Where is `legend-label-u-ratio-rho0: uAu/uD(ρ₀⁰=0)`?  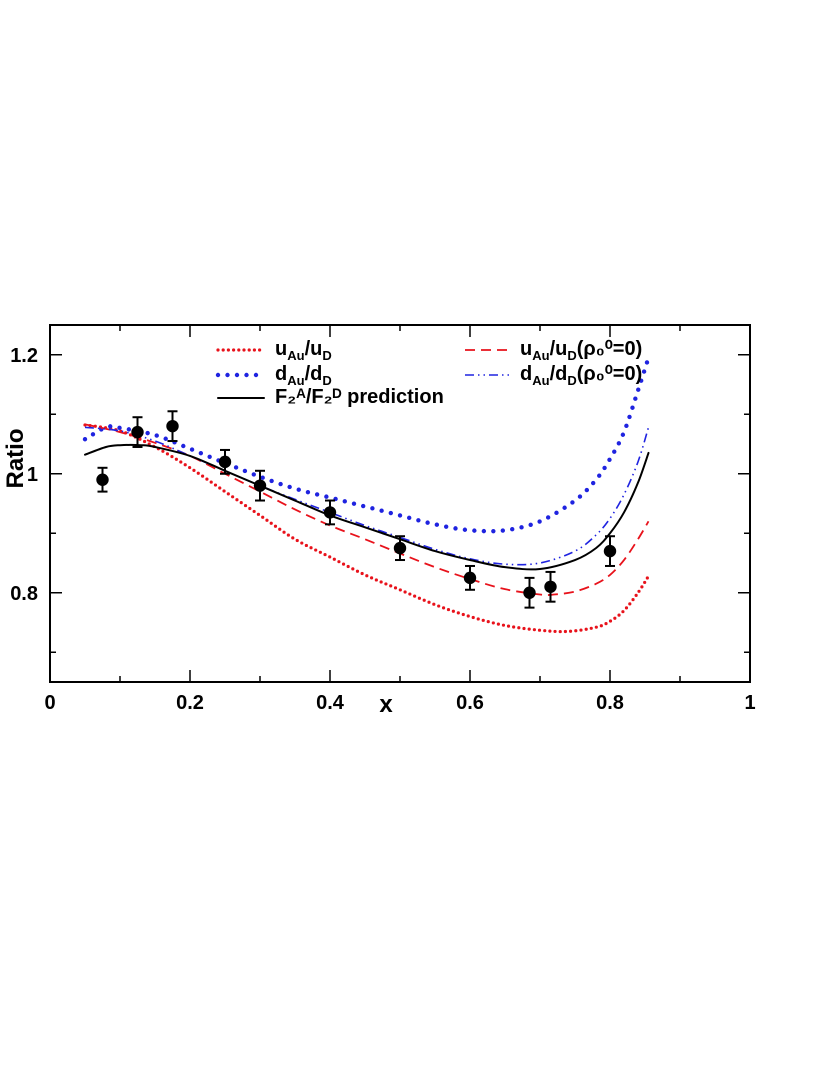 legend-label-u-ratio-rho0: uAu/uD(ρ₀⁰=0) is located at coordinates (581, 350).